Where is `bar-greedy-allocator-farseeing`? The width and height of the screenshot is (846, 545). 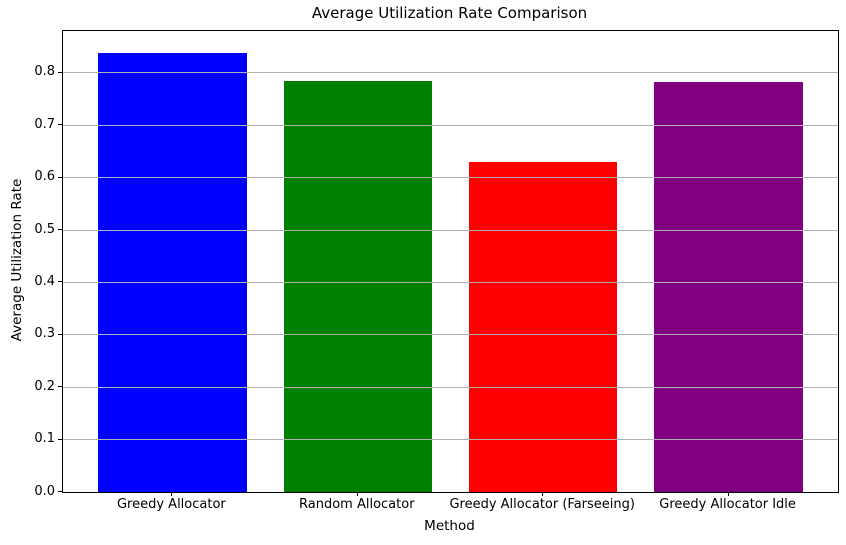
bar-greedy-allocator-farseeing is located at coordinates (543, 326).